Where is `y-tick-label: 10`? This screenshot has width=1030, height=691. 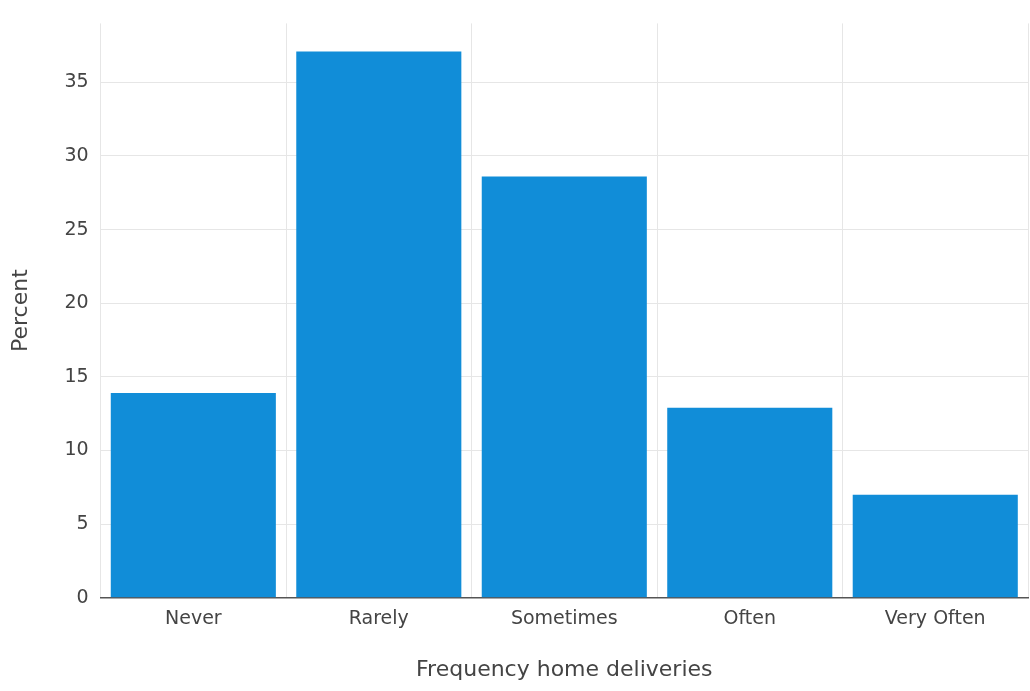
y-tick-label: 10 is located at coordinates (76, 448).